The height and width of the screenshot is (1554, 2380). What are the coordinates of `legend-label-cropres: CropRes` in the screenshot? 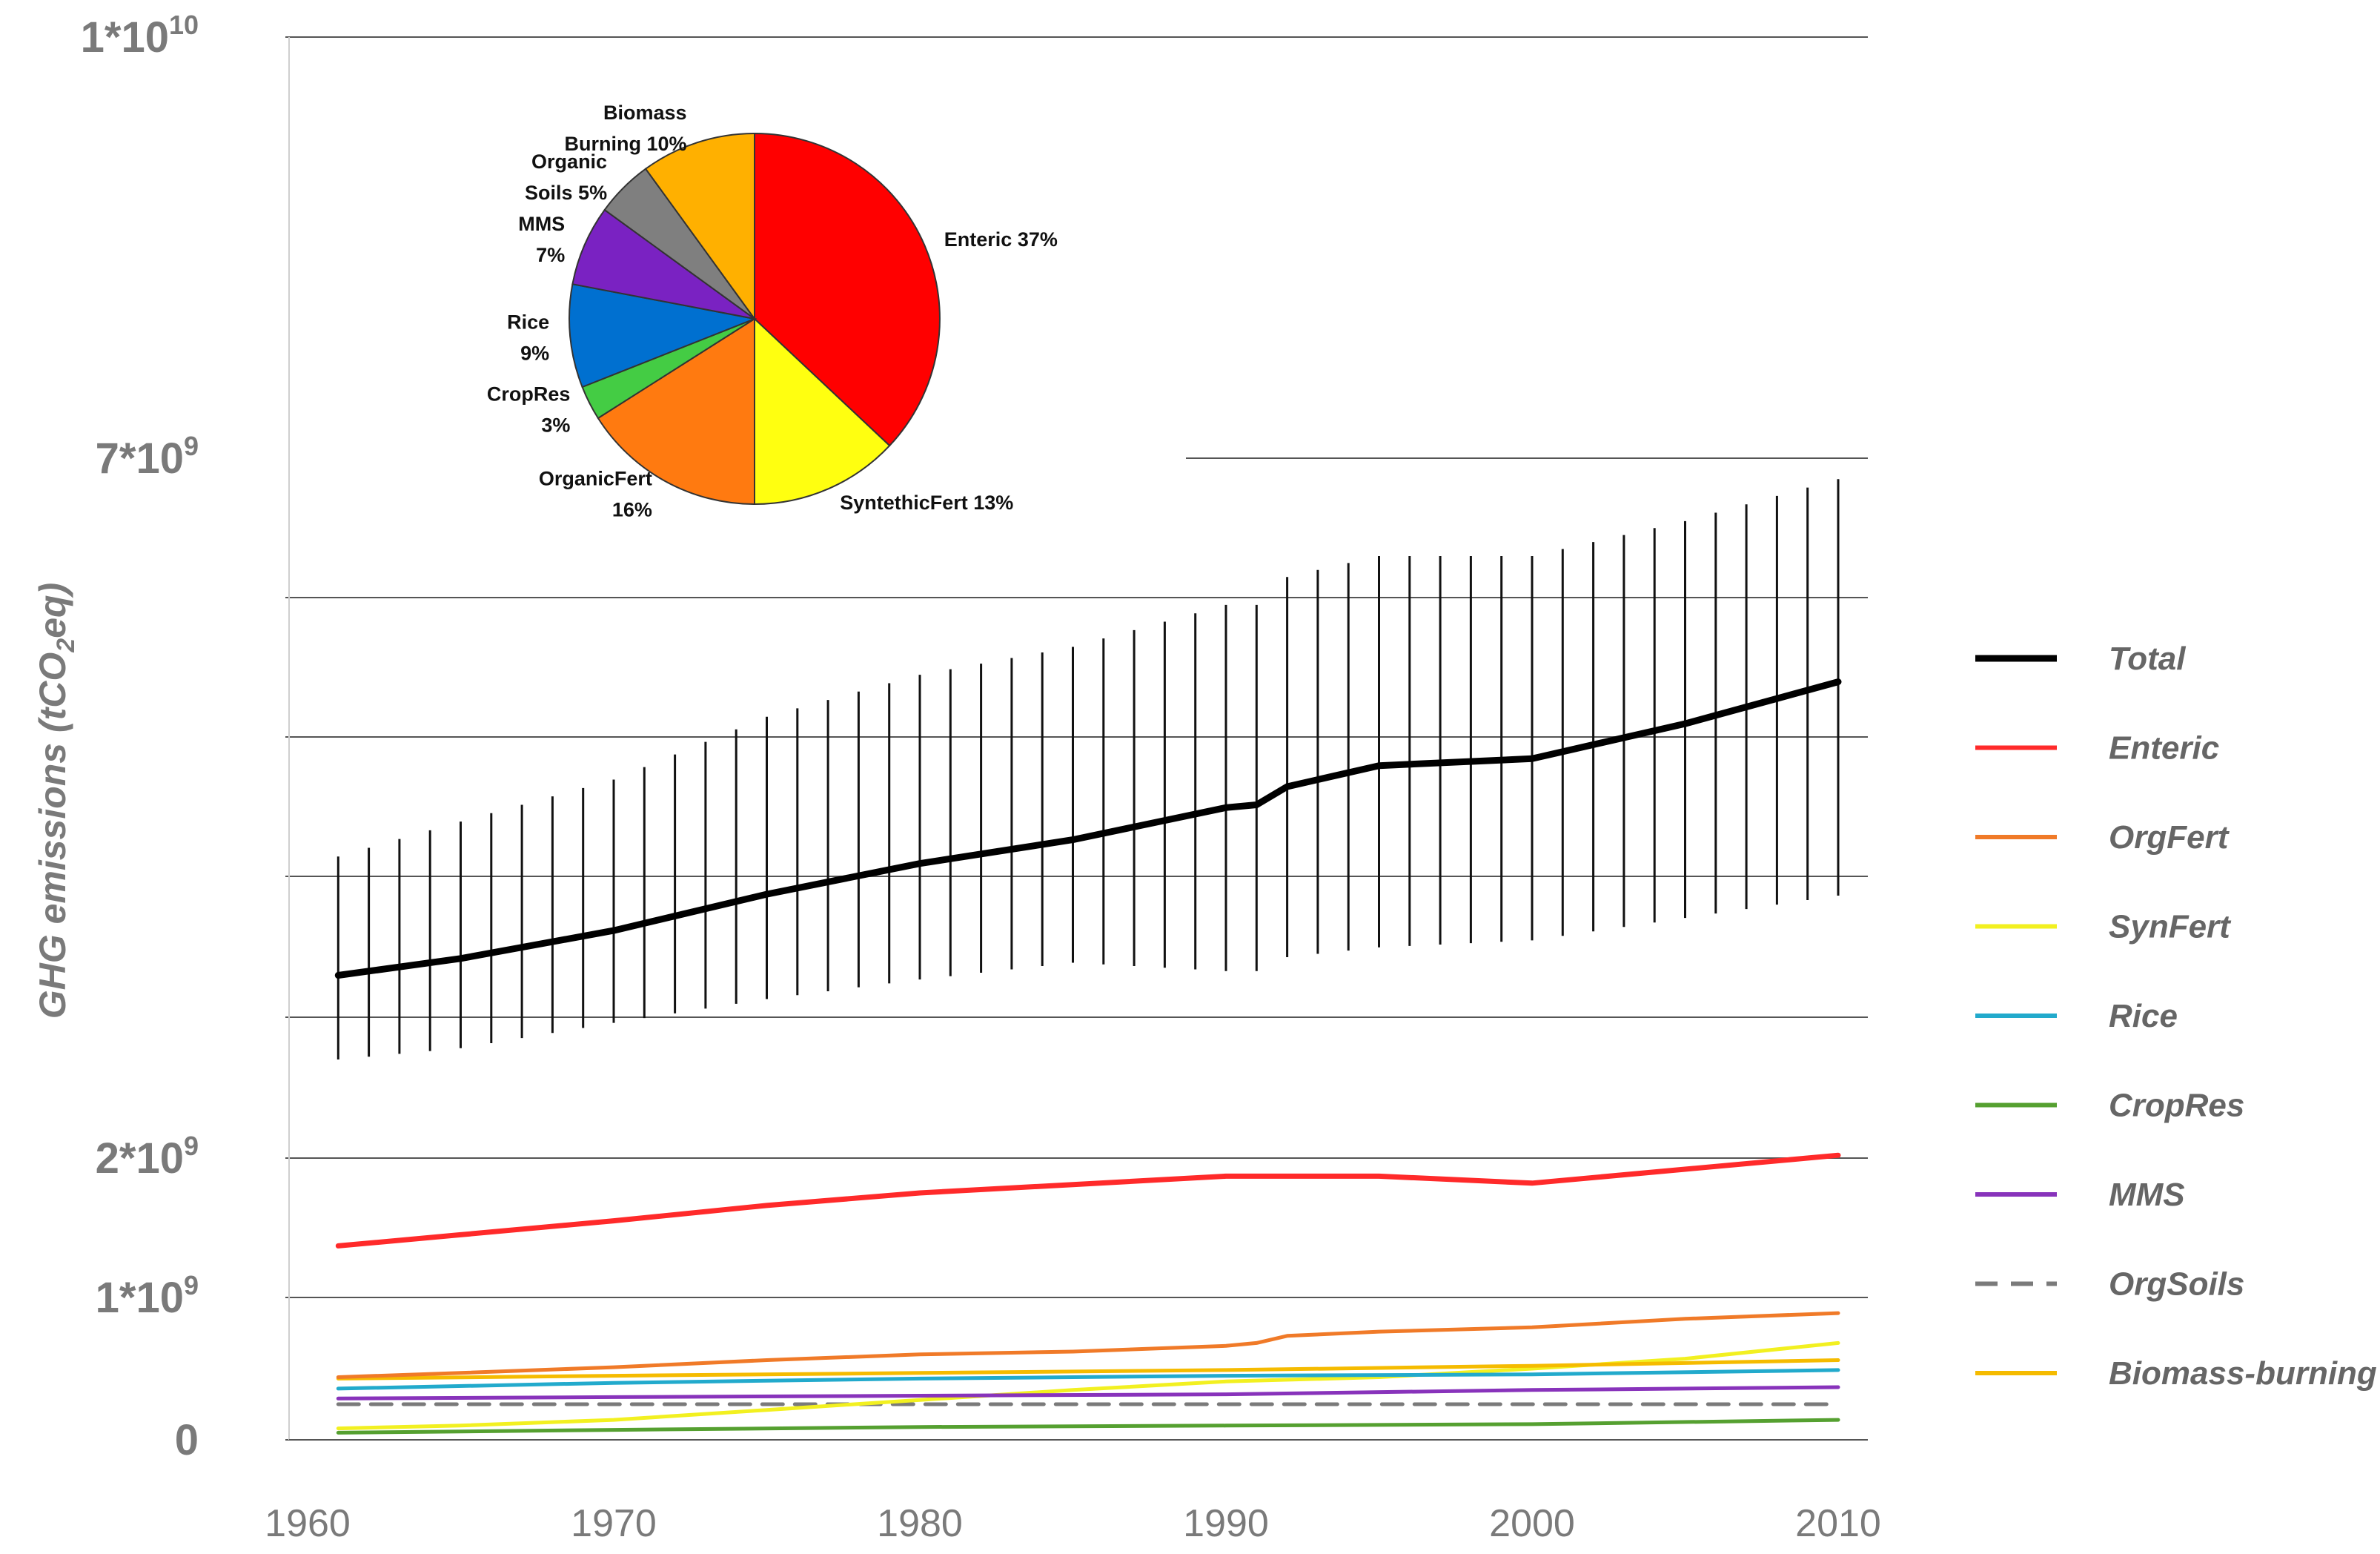 It's located at (2177, 1106).